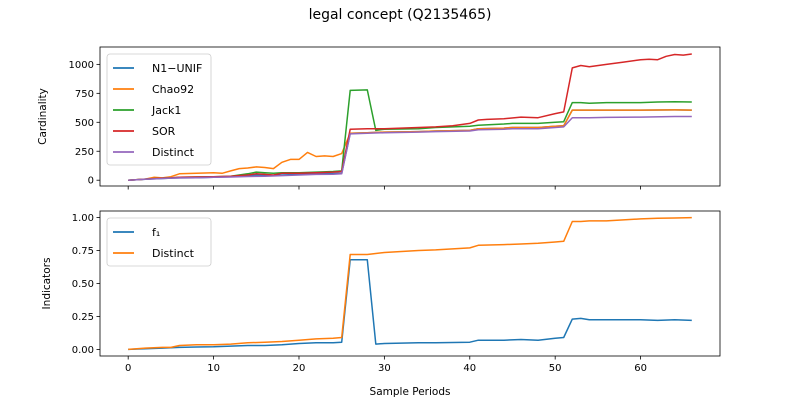 The height and width of the screenshot is (400, 800). I want to click on legend-label-0: f₁, so click(156, 232).